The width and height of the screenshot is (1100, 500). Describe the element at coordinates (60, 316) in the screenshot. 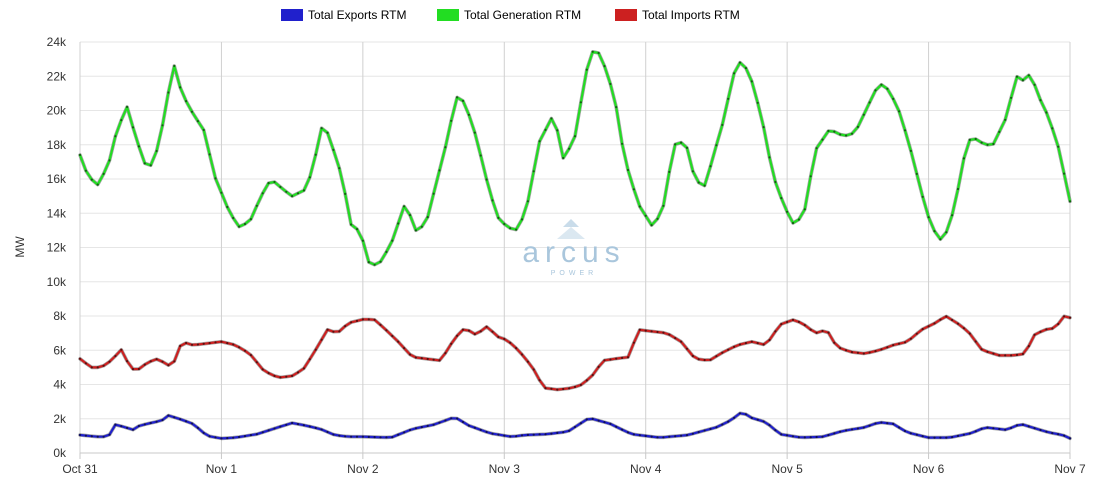

I see `y-tick-label: 8k` at that location.